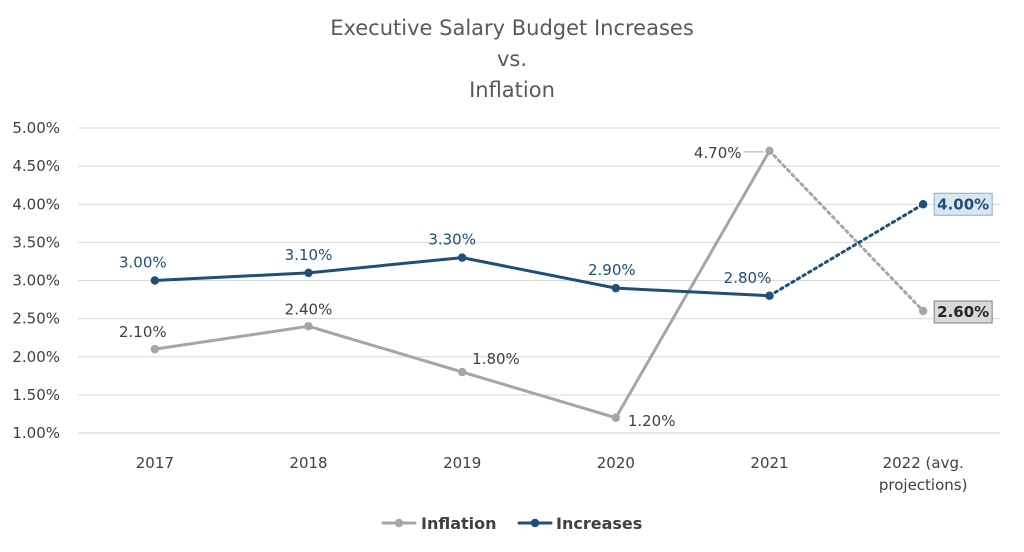 Image resolution: width=1024 pixels, height=552 pixels. I want to click on chart-title-line: vs., so click(512, 59).